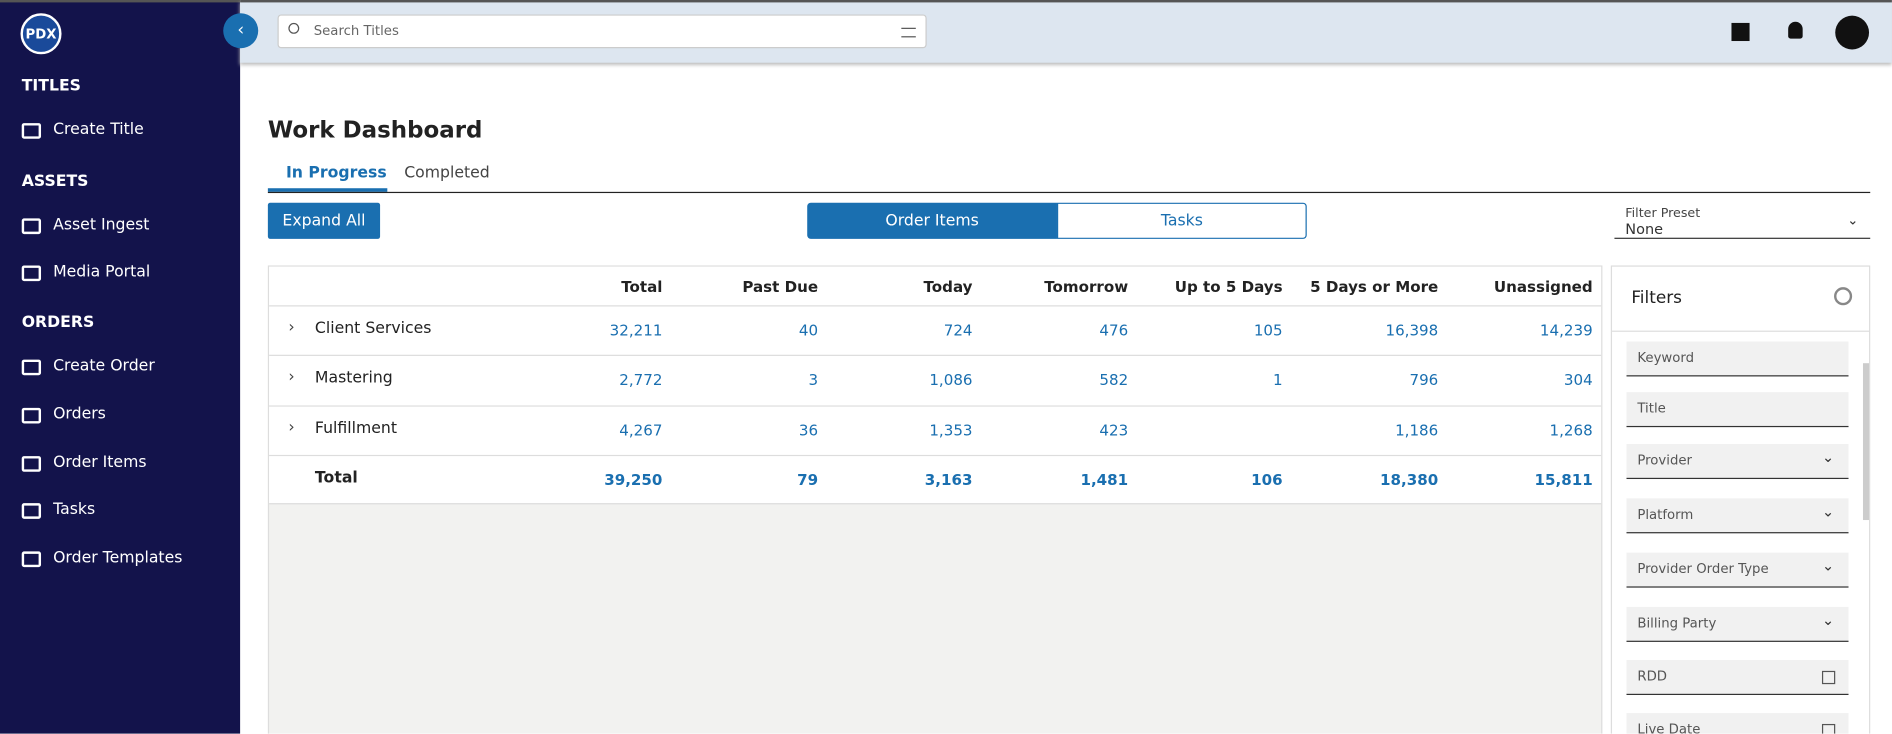 This screenshot has width=1892, height=734. Describe the element at coordinates (1828, 728) in the screenshot. I see `calendar-icon` at that location.